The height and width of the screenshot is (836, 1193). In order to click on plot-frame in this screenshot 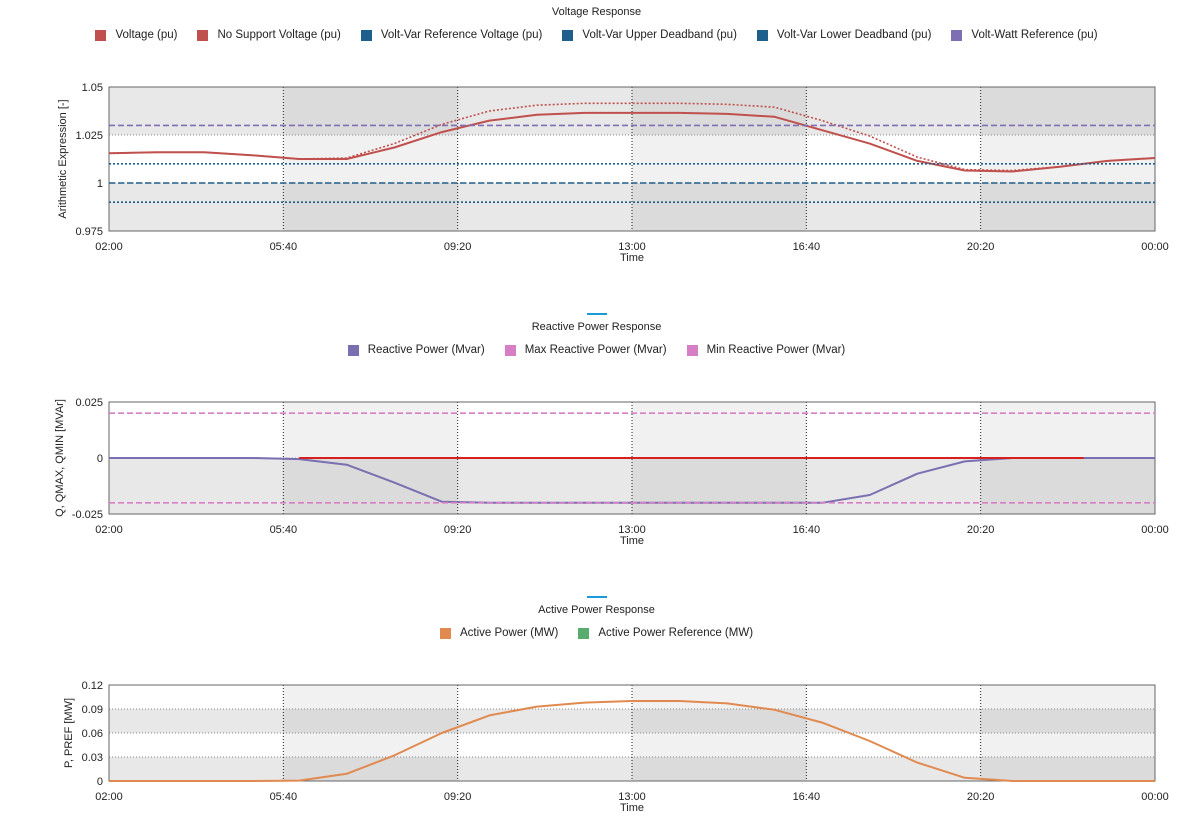, I will do `click(632, 733)`.